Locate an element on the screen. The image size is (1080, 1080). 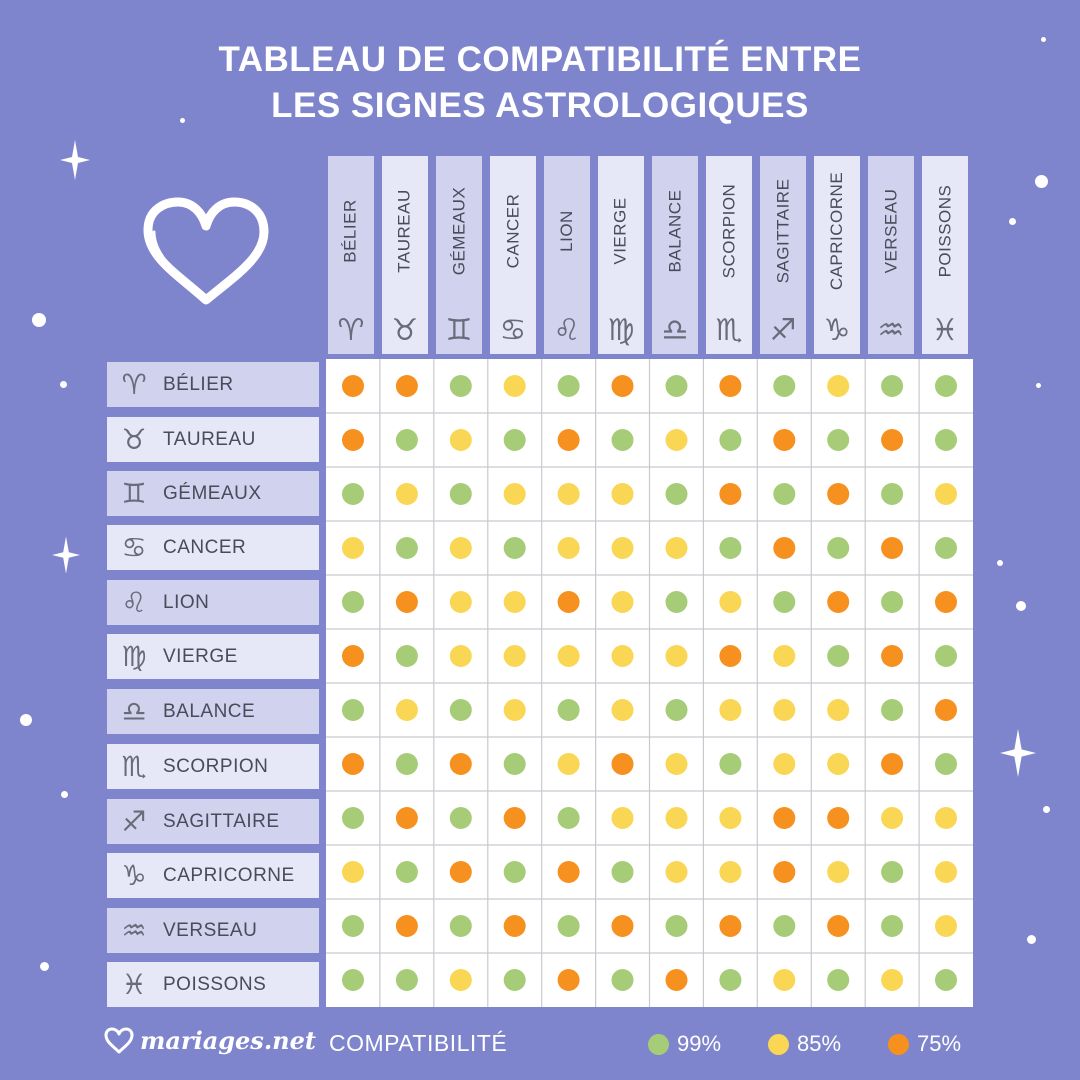
compat-dot-gémeaux-lion: 85% is located at coordinates (568, 494).